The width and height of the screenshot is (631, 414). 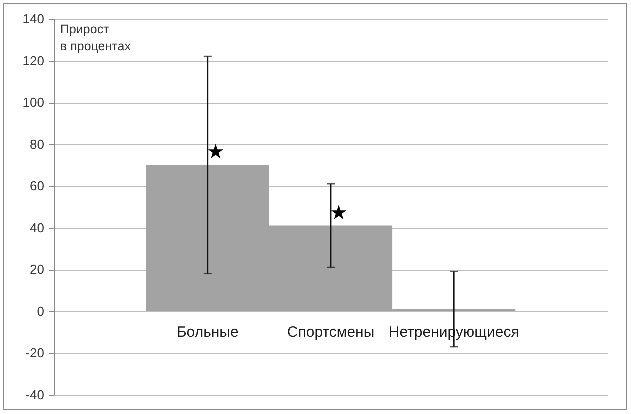 I want to click on y-tick-label: 0, so click(x=40, y=311).